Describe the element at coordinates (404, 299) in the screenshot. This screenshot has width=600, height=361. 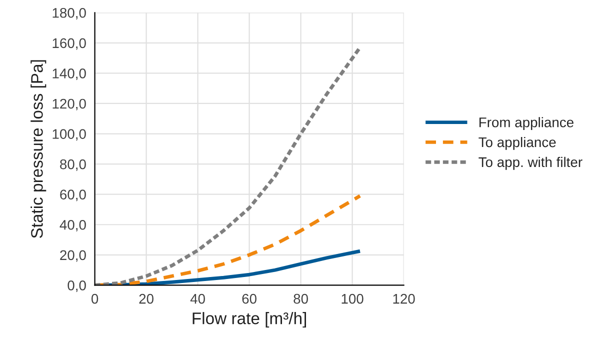
I see `x-tick-label: 120` at that location.